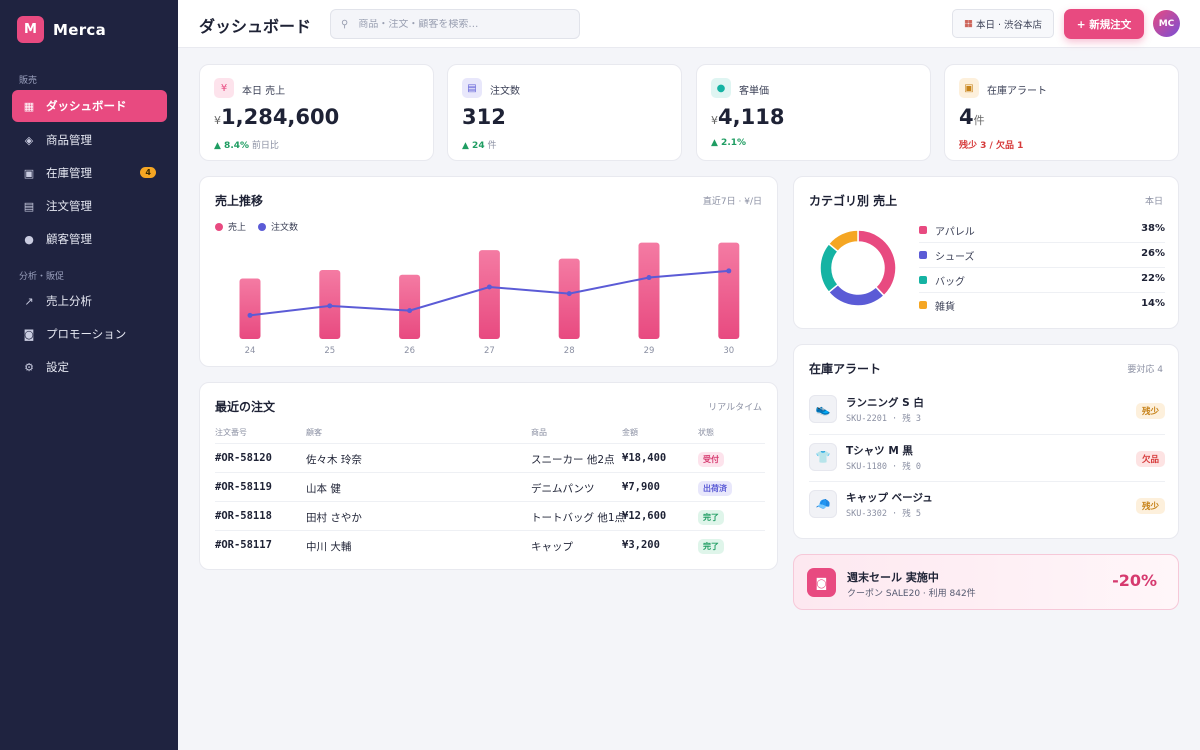 The image size is (1200, 750). What do you see at coordinates (1104, 24) in the screenshot?
I see `new-order-button: + 新規注文` at bounding box center [1104, 24].